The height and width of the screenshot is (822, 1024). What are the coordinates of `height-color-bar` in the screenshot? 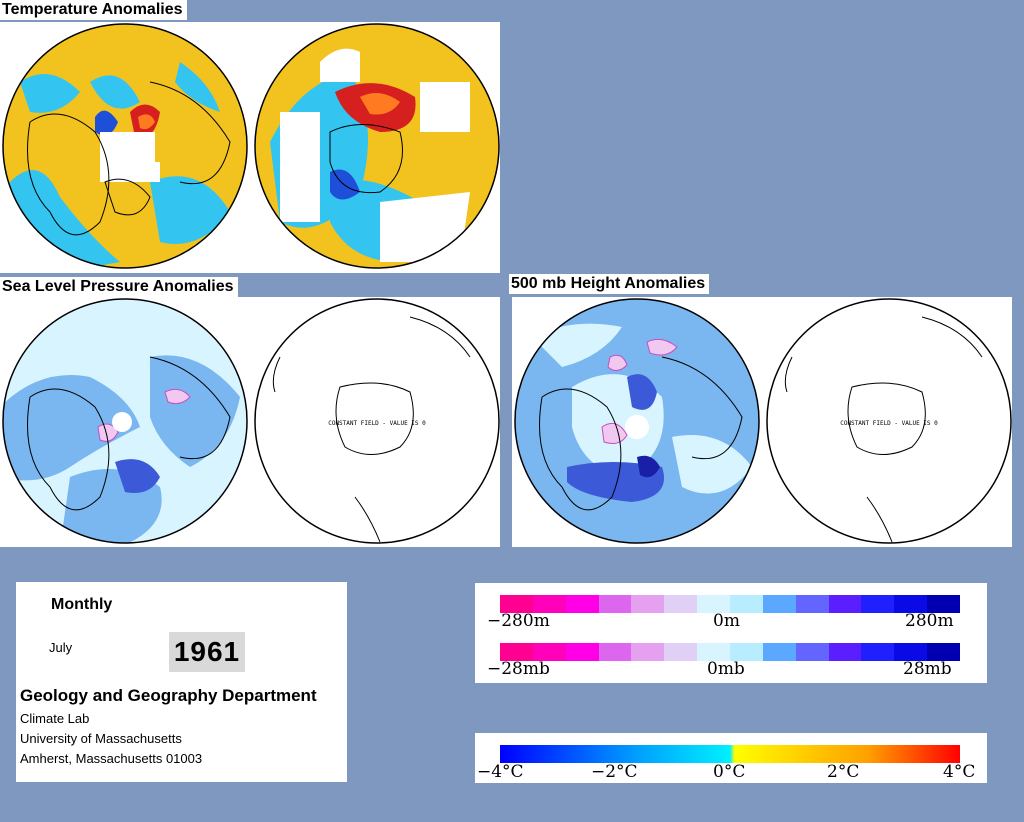 It's located at (730, 604).